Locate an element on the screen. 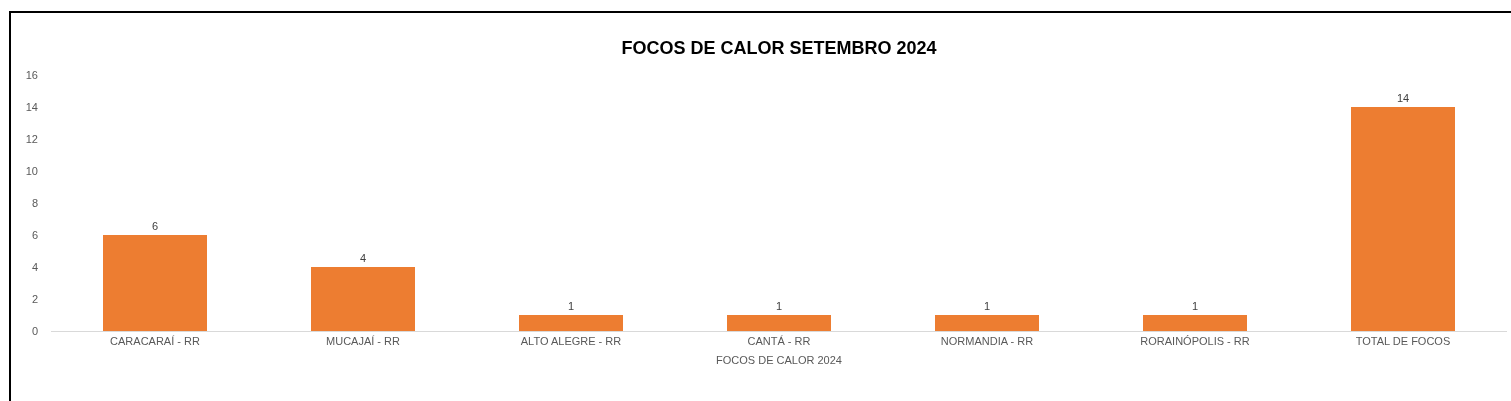  data-label: 6 is located at coordinates (155, 226).